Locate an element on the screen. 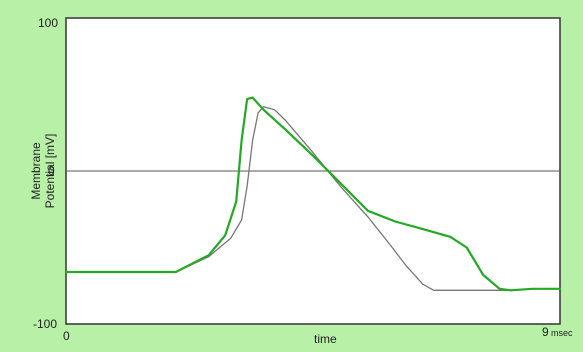  x-tick-label-end: 9 is located at coordinates (545, 332).